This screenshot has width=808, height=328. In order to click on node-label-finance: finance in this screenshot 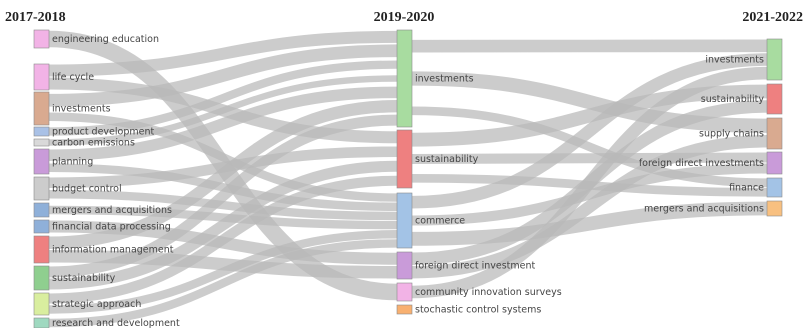, I will do `click(746, 188)`.